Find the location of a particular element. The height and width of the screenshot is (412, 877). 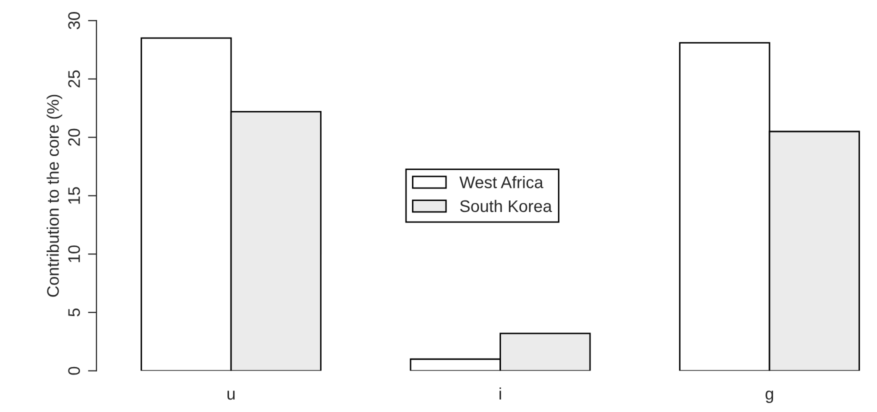

x-tick-label: u is located at coordinates (231, 395).